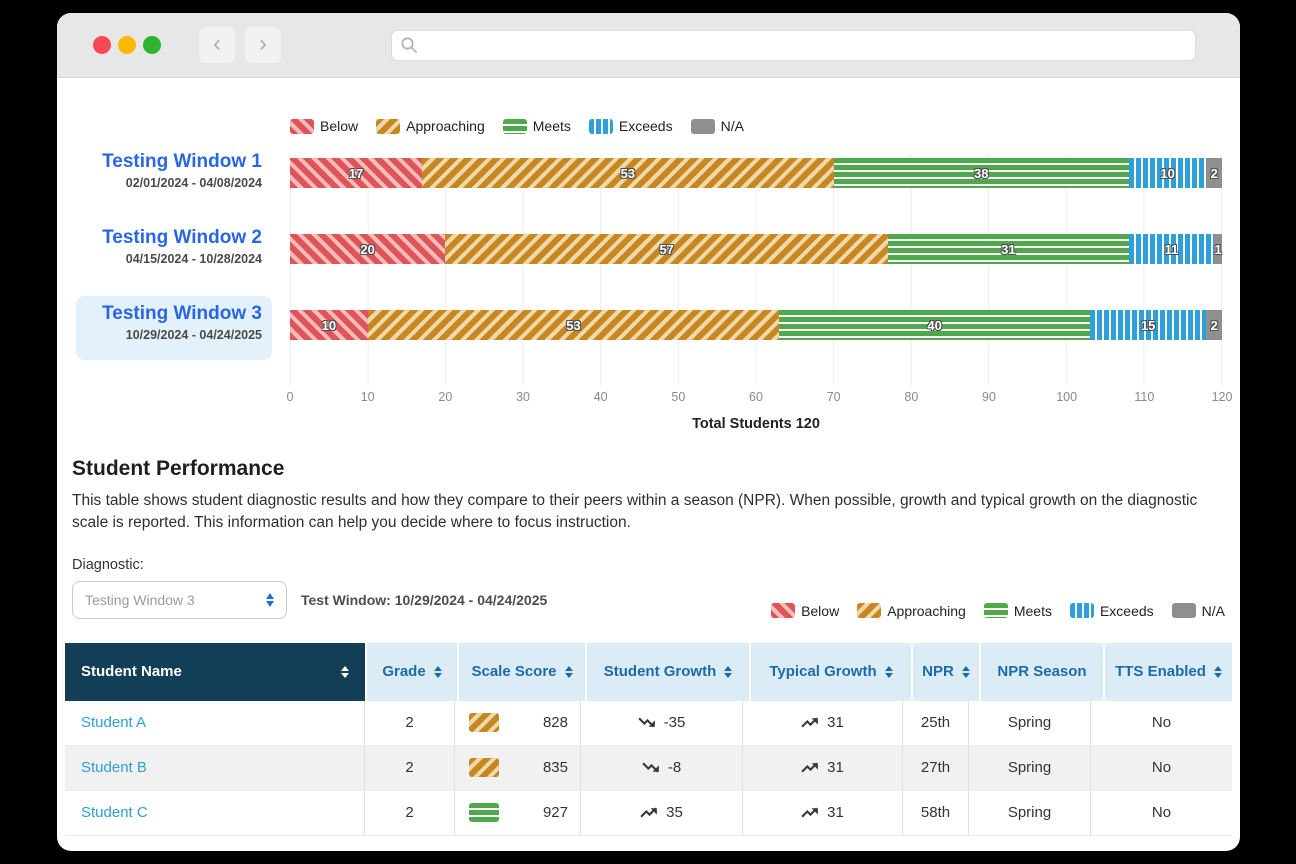 Image resolution: width=1296 pixels, height=864 pixels. Describe the element at coordinates (522, 671) in the screenshot. I see `column-header-scale-score: Scale Score` at that location.